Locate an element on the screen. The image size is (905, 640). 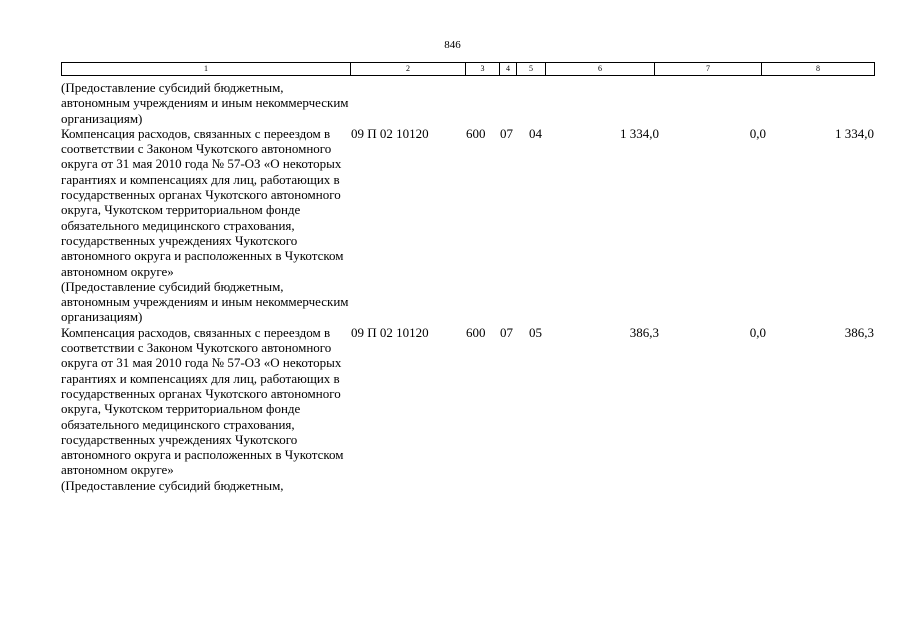
amount-col-6: 1 334,0 is located at coordinates (639, 133).